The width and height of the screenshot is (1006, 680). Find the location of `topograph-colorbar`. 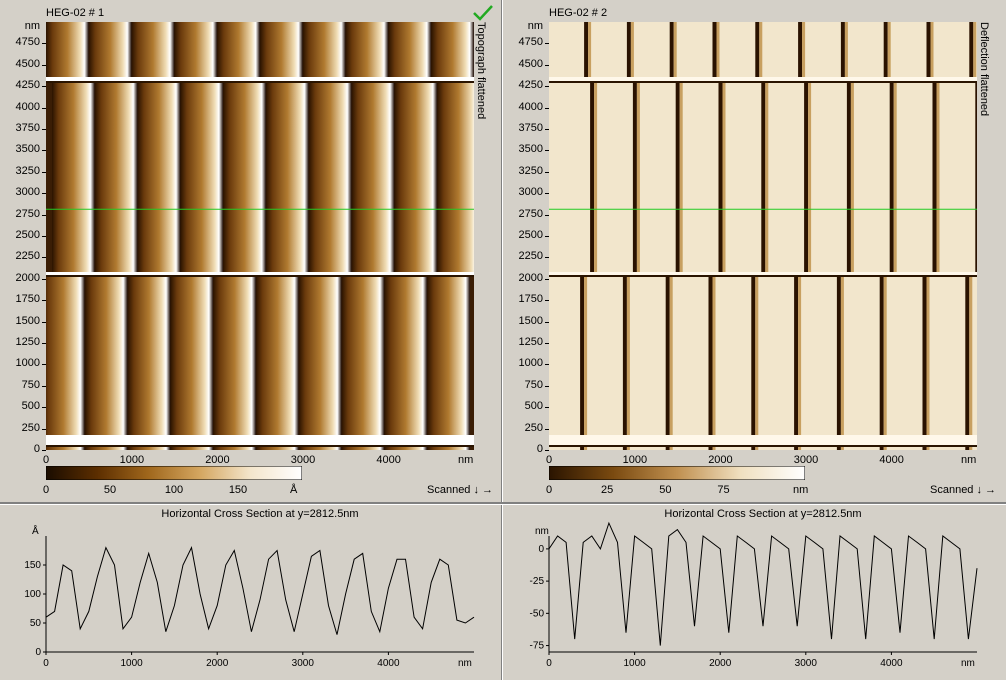

topograph-colorbar is located at coordinates (174, 473).